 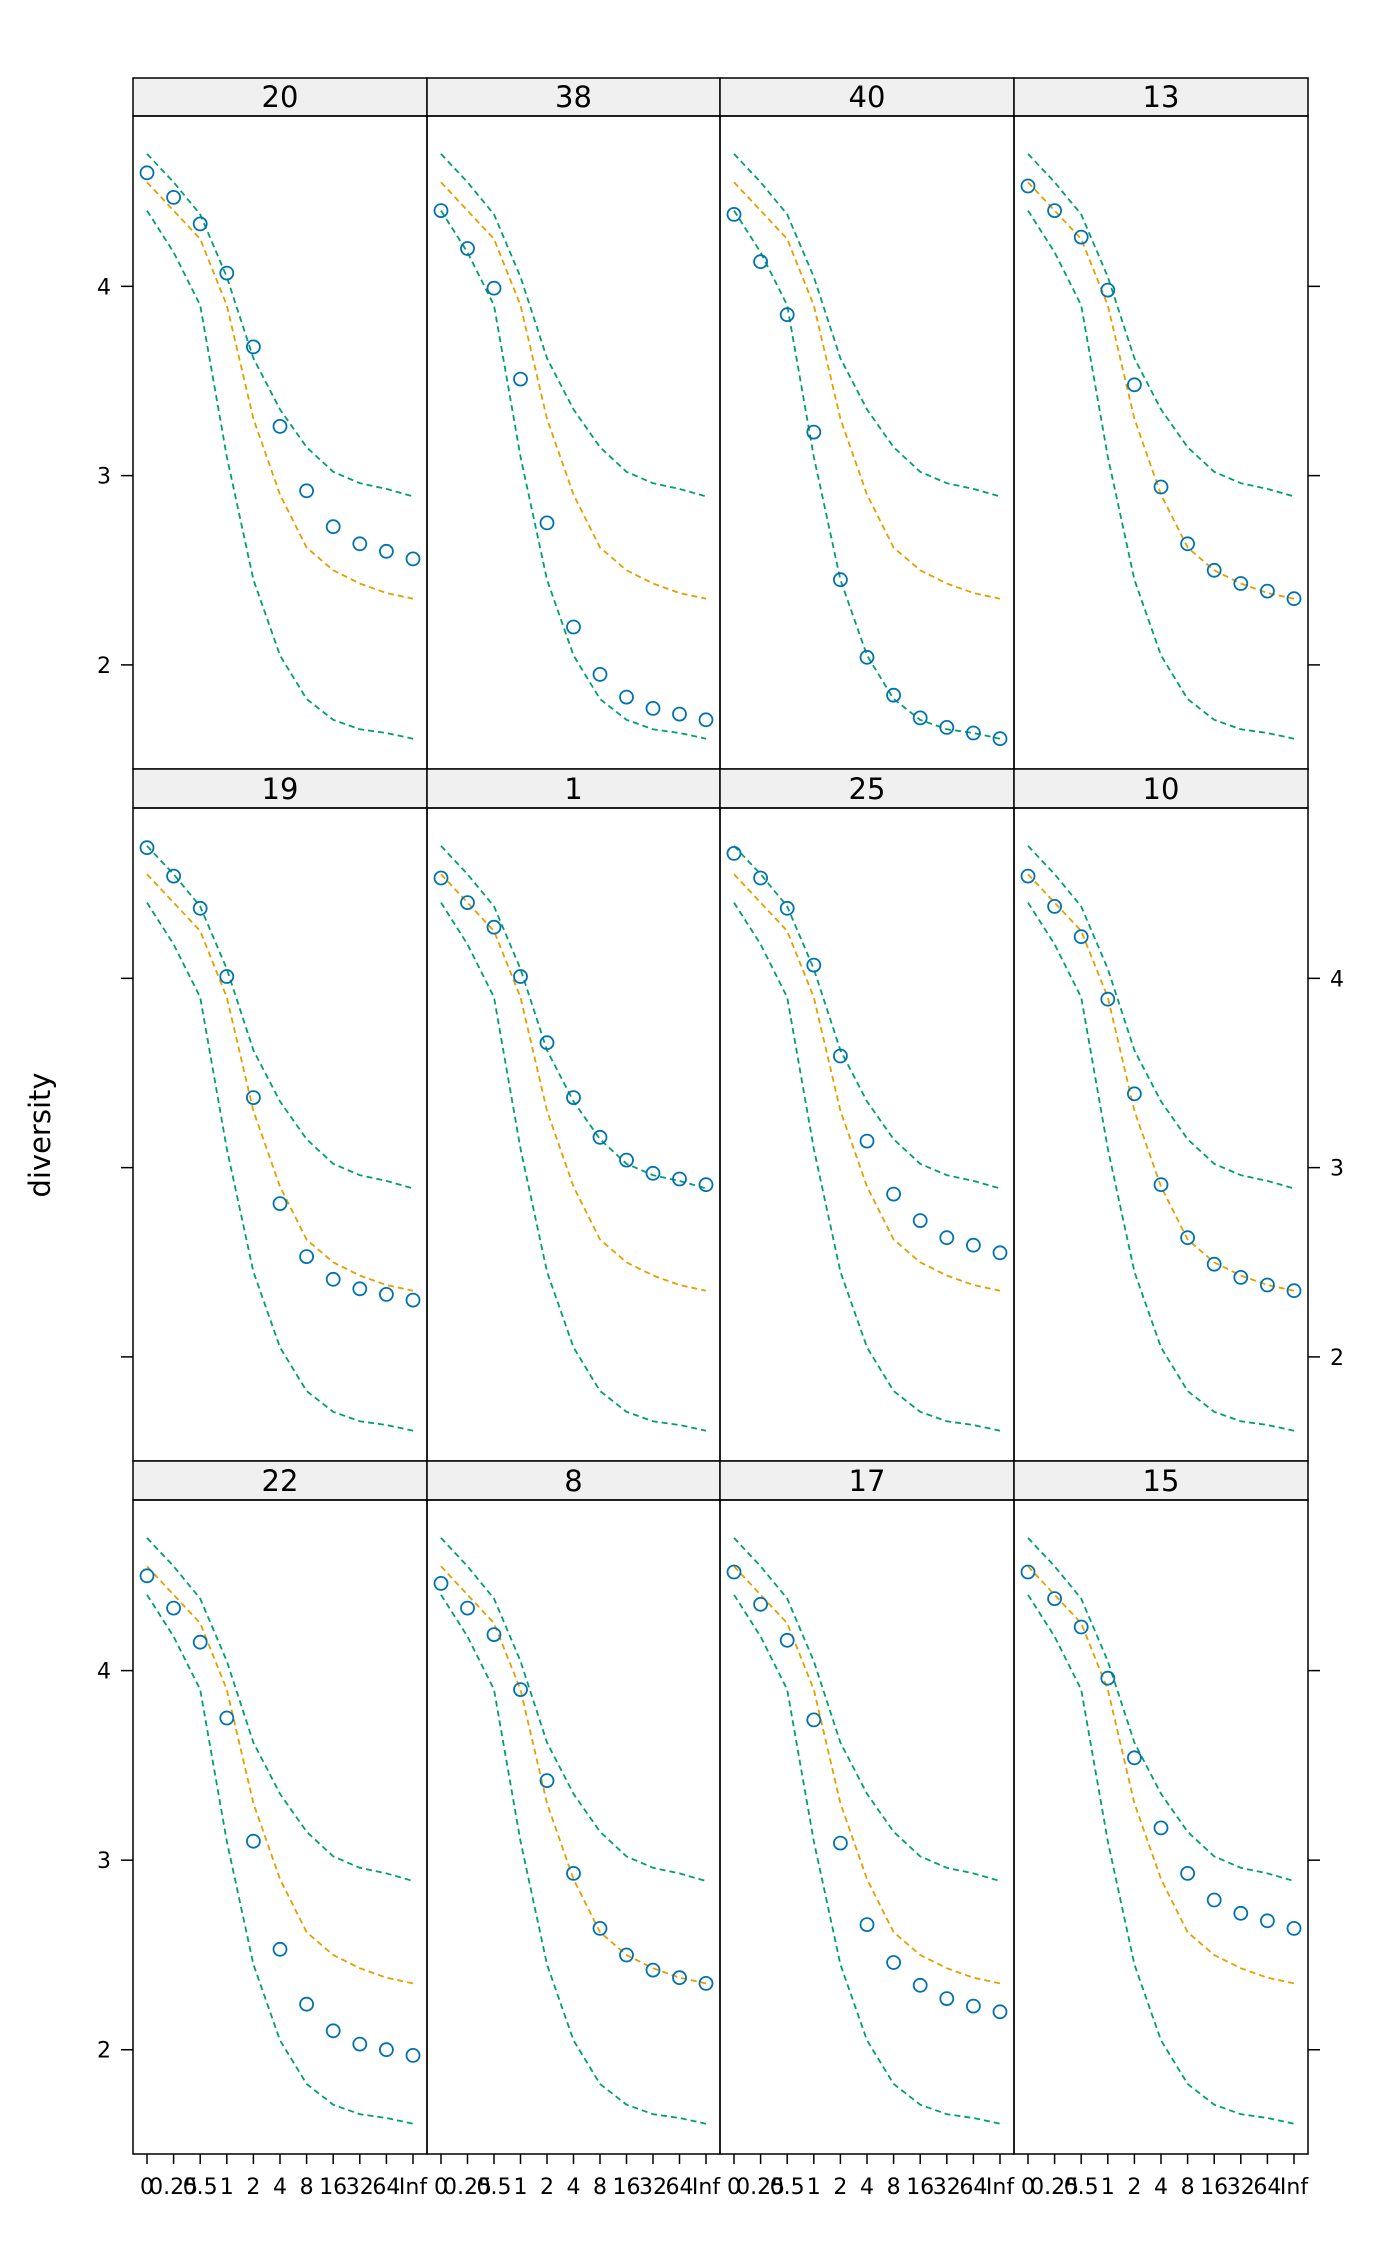 What do you see at coordinates (627, 2187) in the screenshot?
I see `x-tick-label: 16` at bounding box center [627, 2187].